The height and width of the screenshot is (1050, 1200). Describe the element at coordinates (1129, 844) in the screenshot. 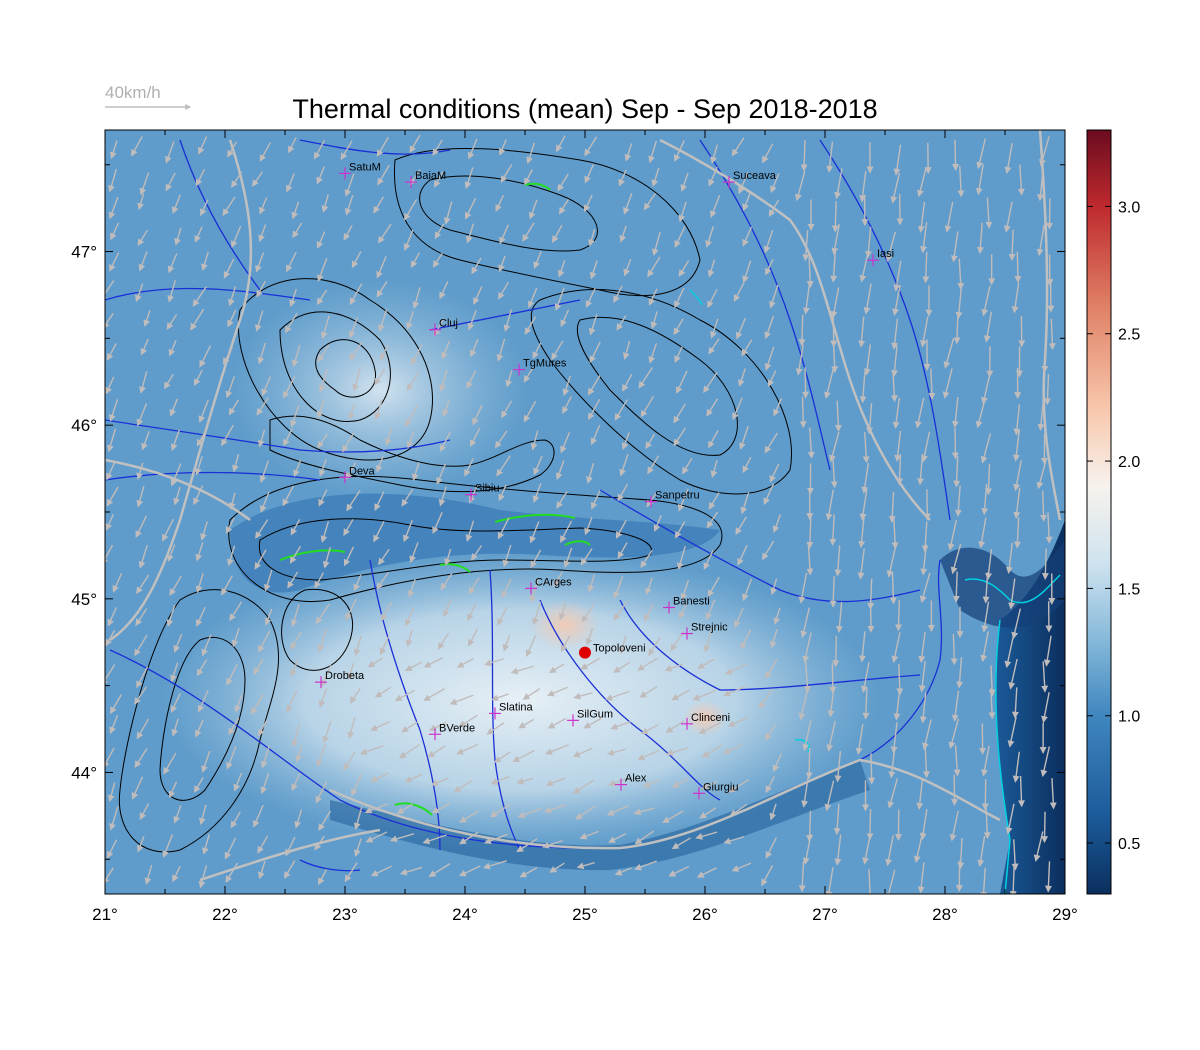

I see `colorbar-tick-label: 0.5` at that location.